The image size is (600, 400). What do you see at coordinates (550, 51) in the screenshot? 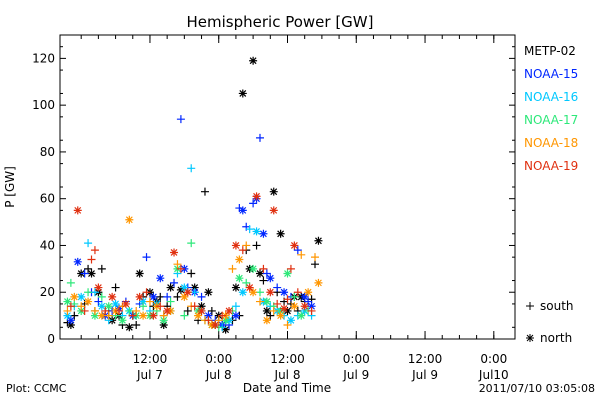
I see `legend-entry-metp-02: METP-02` at bounding box center [550, 51].